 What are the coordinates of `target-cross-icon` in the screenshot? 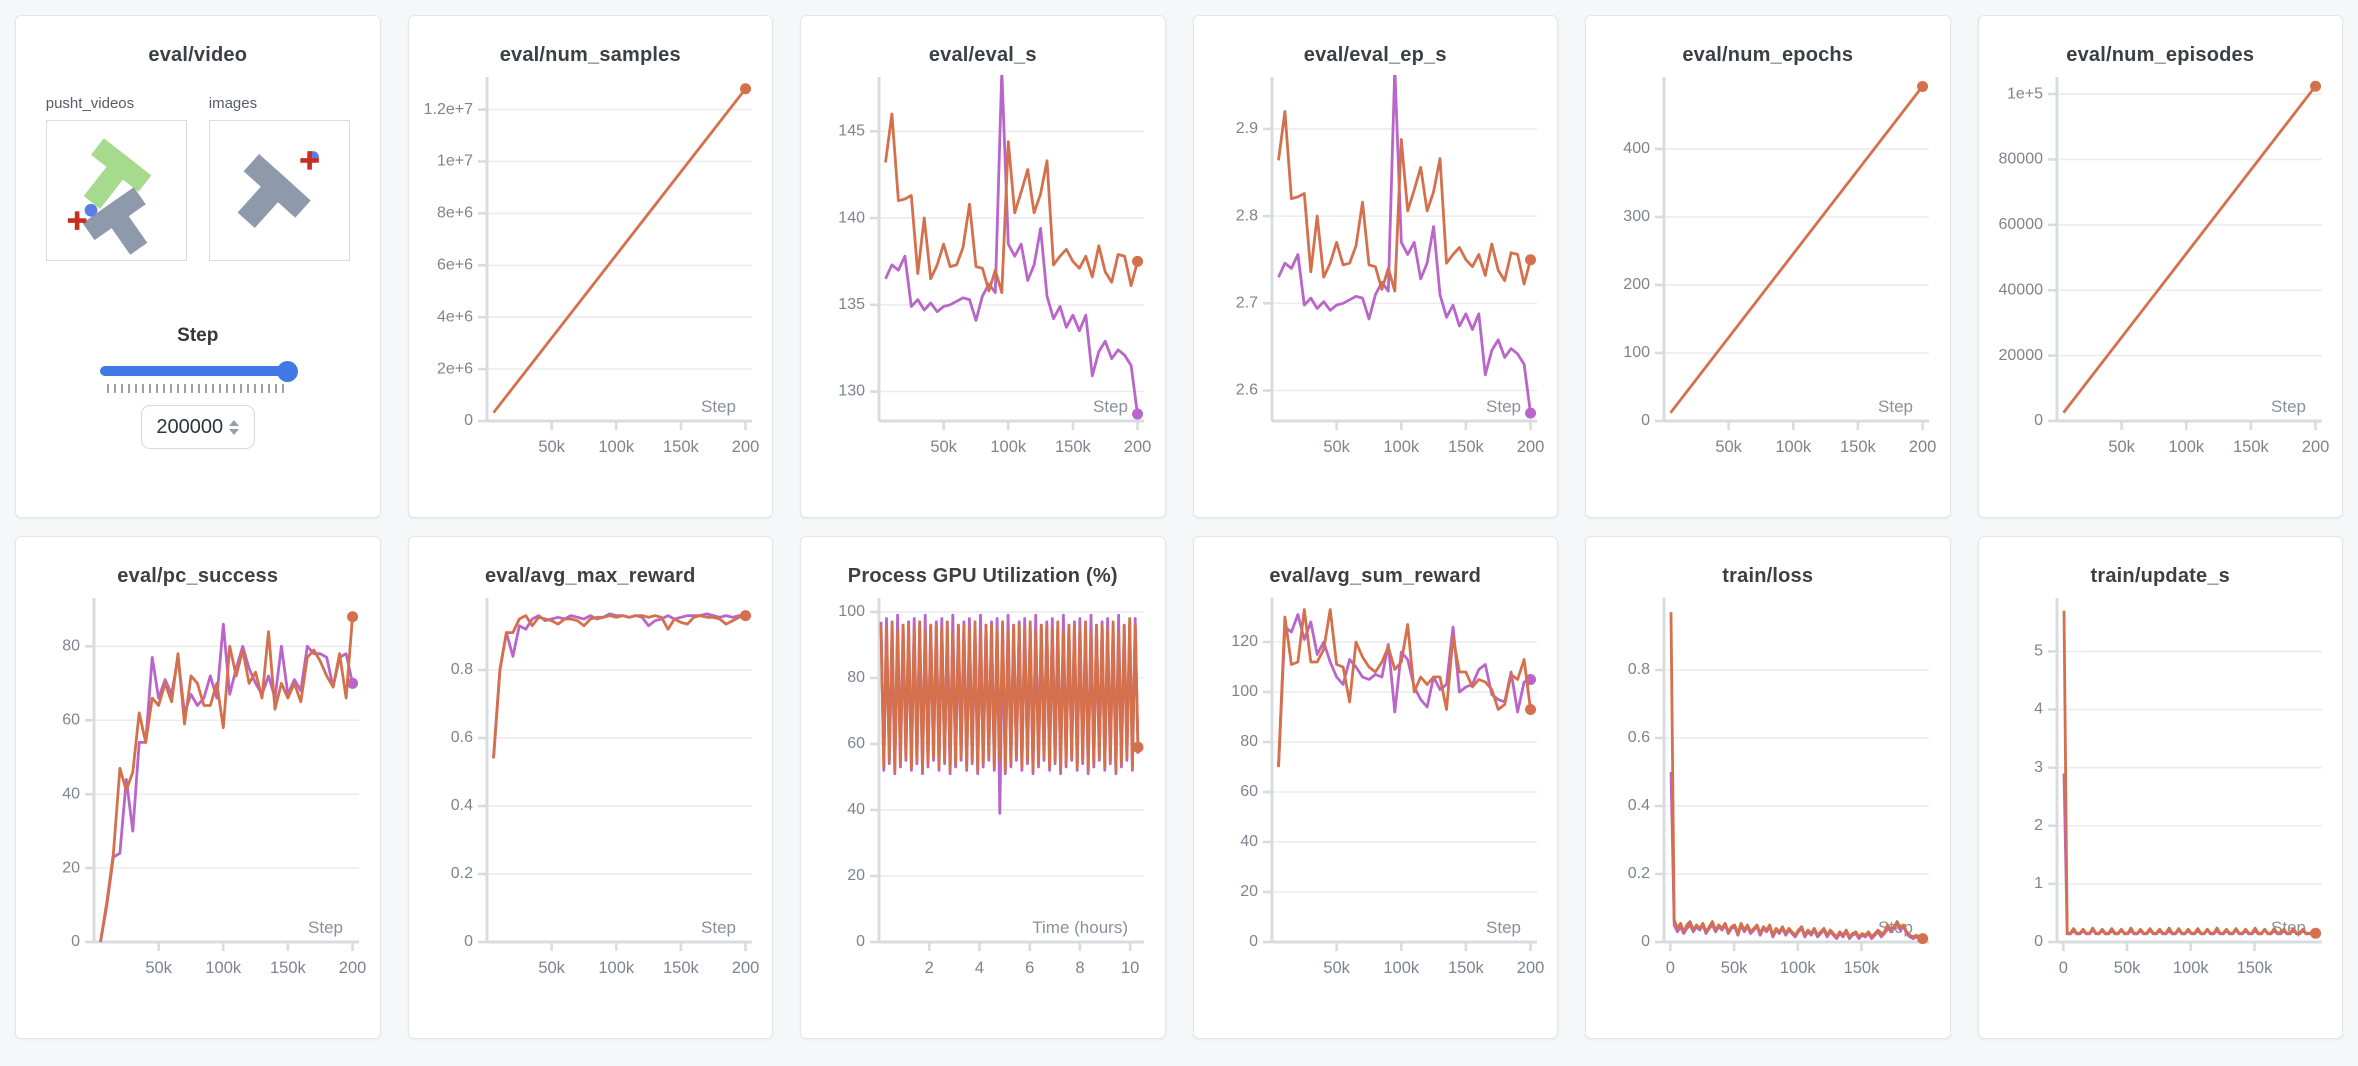 It's located at (309, 160).